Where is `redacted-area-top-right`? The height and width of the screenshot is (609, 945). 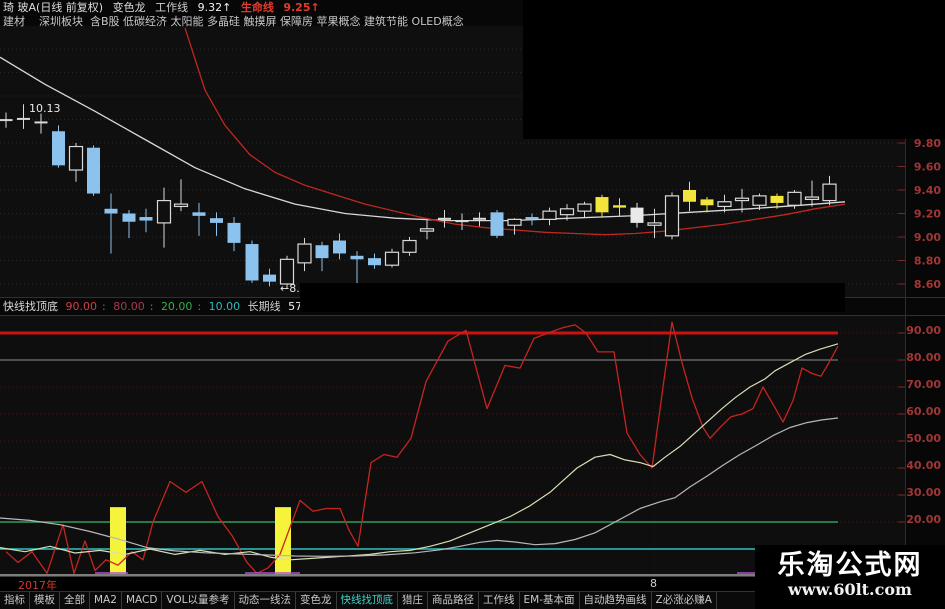
redacted-area-top-right is located at coordinates (734, 69).